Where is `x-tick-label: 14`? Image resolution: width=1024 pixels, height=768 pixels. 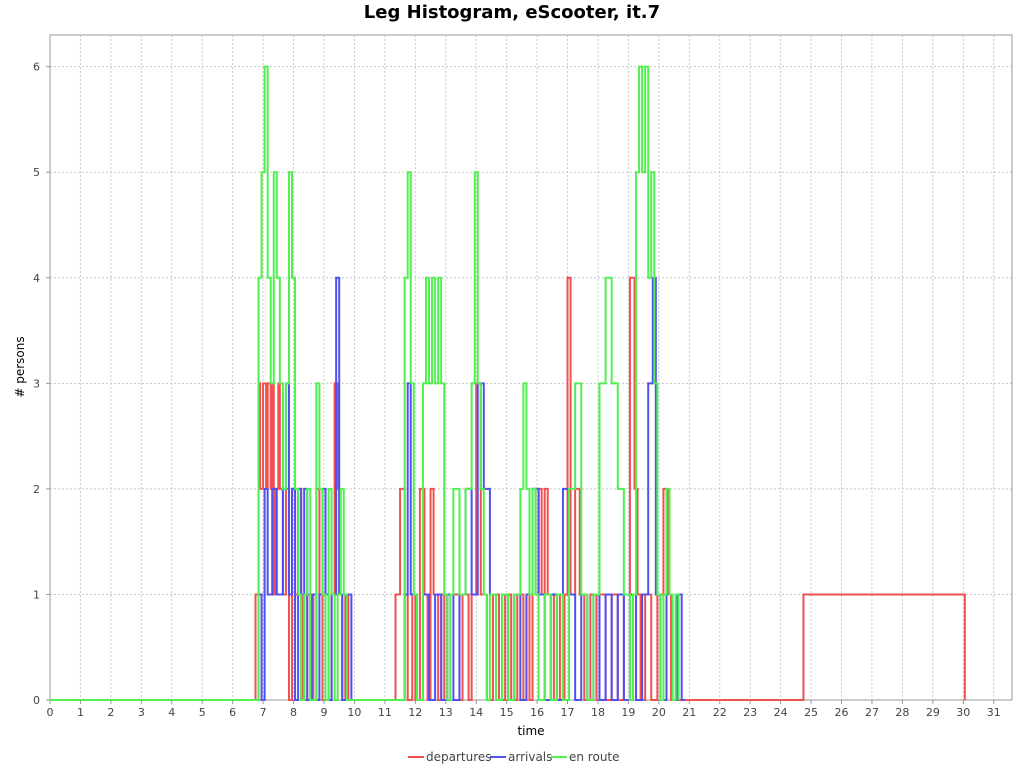
x-tick-label: 14 is located at coordinates (476, 712).